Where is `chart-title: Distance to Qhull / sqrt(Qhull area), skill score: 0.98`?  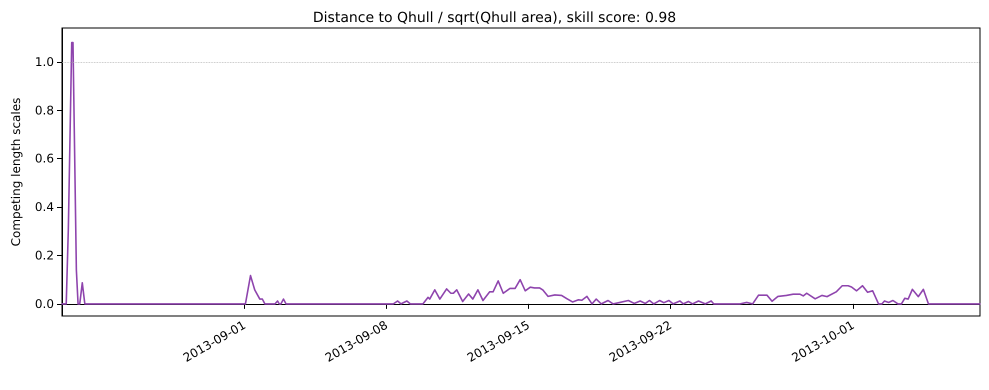
chart-title: Distance to Qhull / sqrt(Qhull area), skill score: 0.98 is located at coordinates (494, 18).